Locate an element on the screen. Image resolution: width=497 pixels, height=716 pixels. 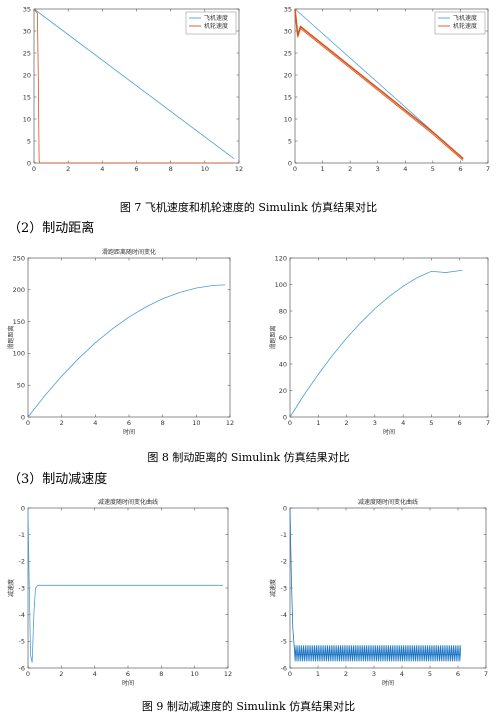
fig8-left-plot-frame is located at coordinates (129, 337).